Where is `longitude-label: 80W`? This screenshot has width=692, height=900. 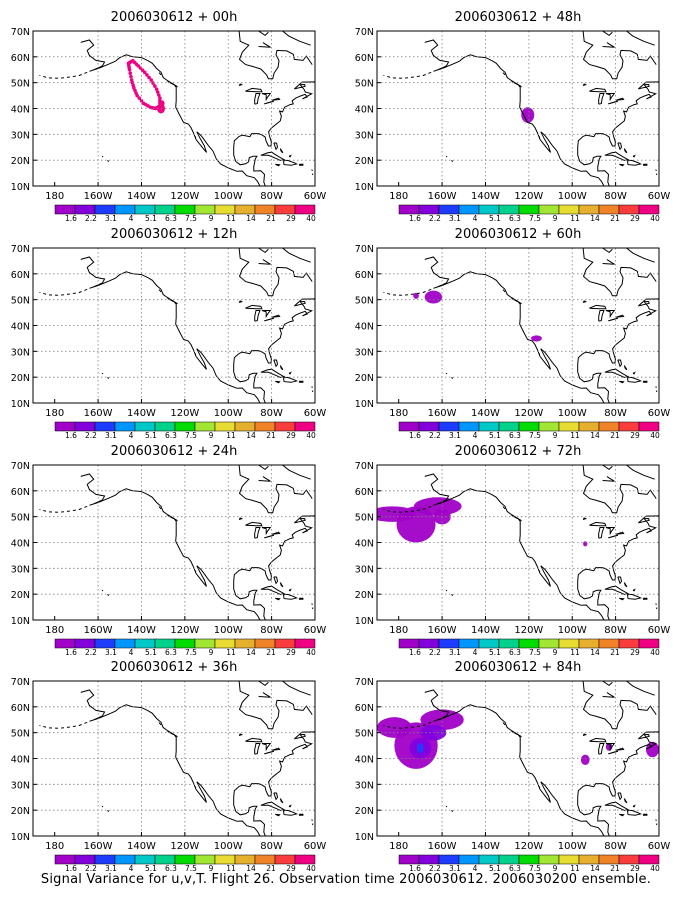 longitude-label: 80W is located at coordinates (615, 196).